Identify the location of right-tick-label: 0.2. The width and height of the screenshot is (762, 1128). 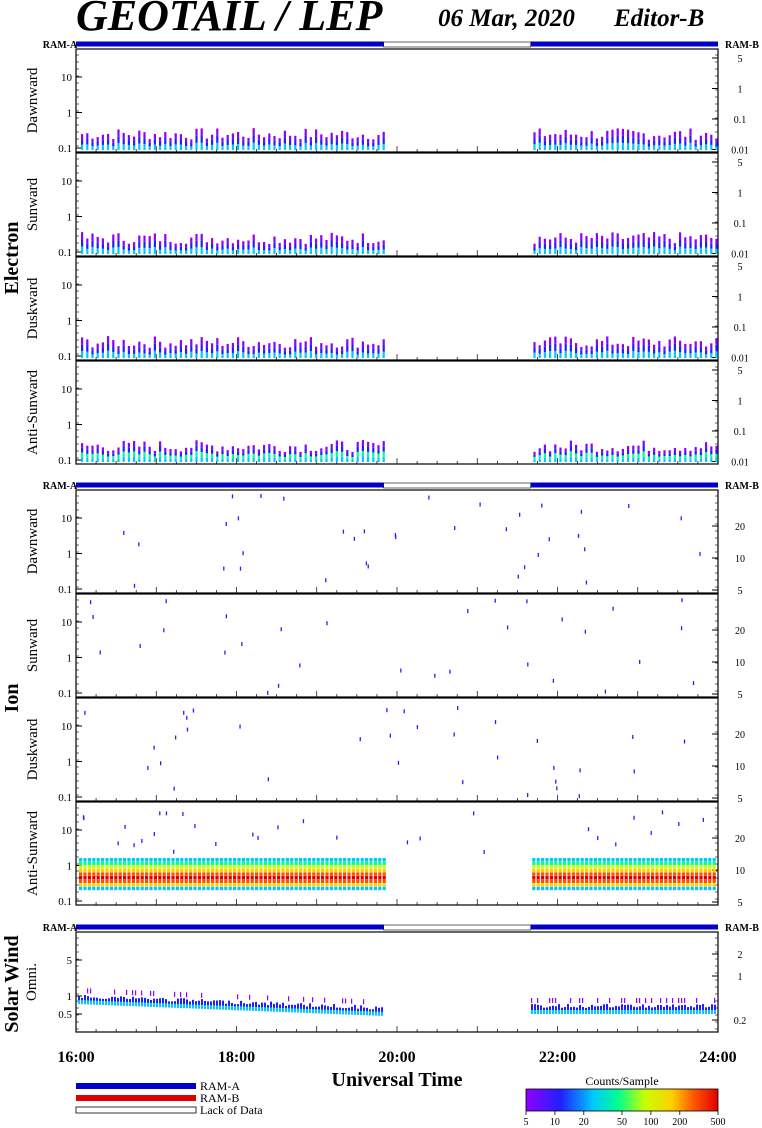
(740, 1021).